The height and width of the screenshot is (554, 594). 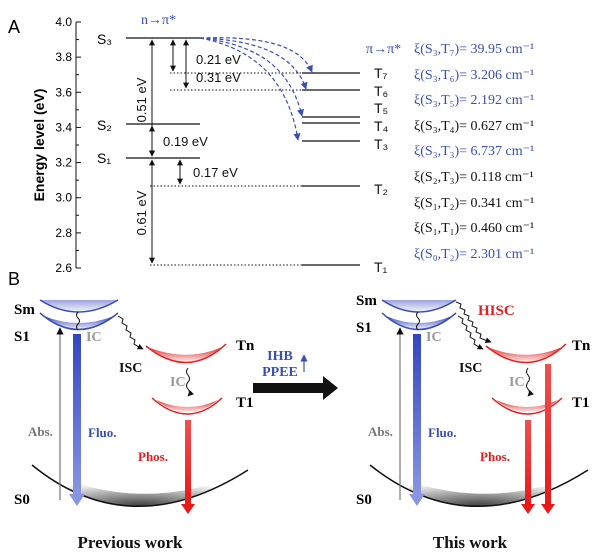 What do you see at coordinates (22, 500) in the screenshot?
I see `prev-s0-label: S0` at bounding box center [22, 500].